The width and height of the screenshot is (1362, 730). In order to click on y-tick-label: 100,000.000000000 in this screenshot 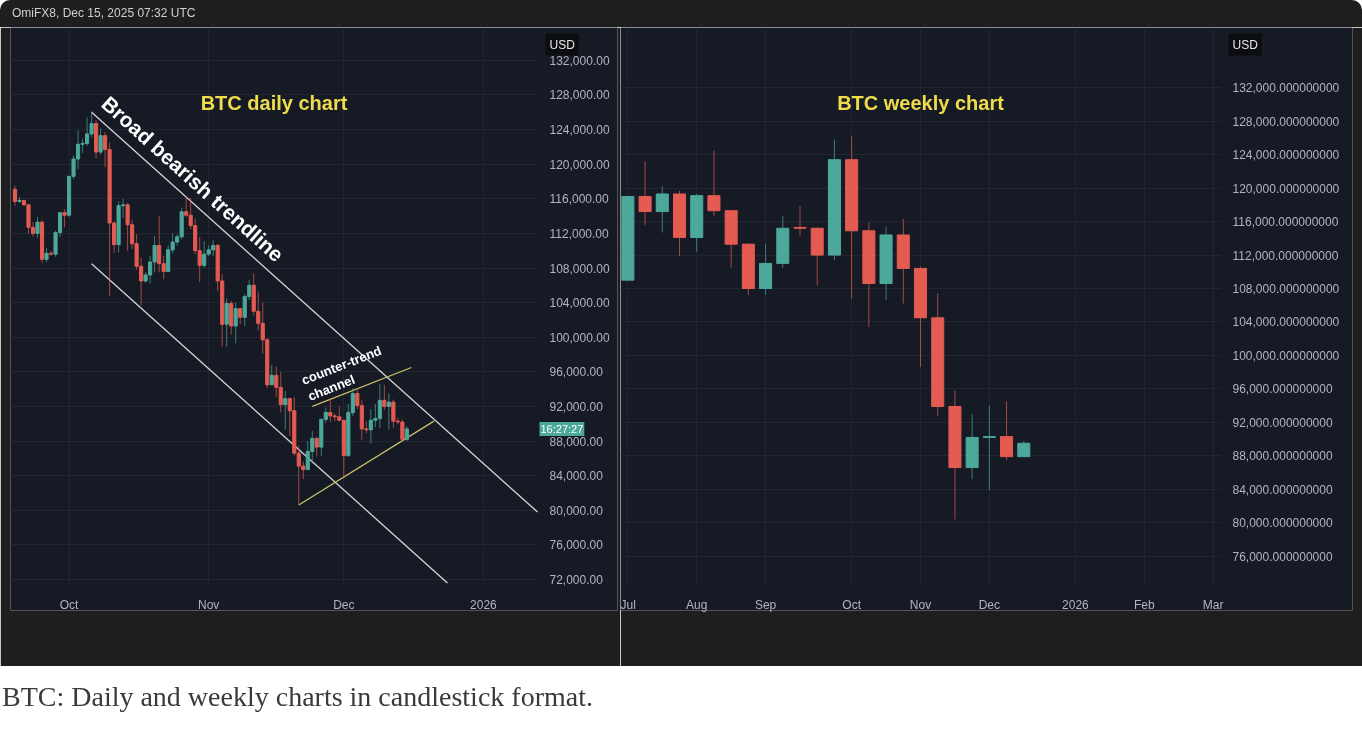, I will do `click(1286, 355)`.